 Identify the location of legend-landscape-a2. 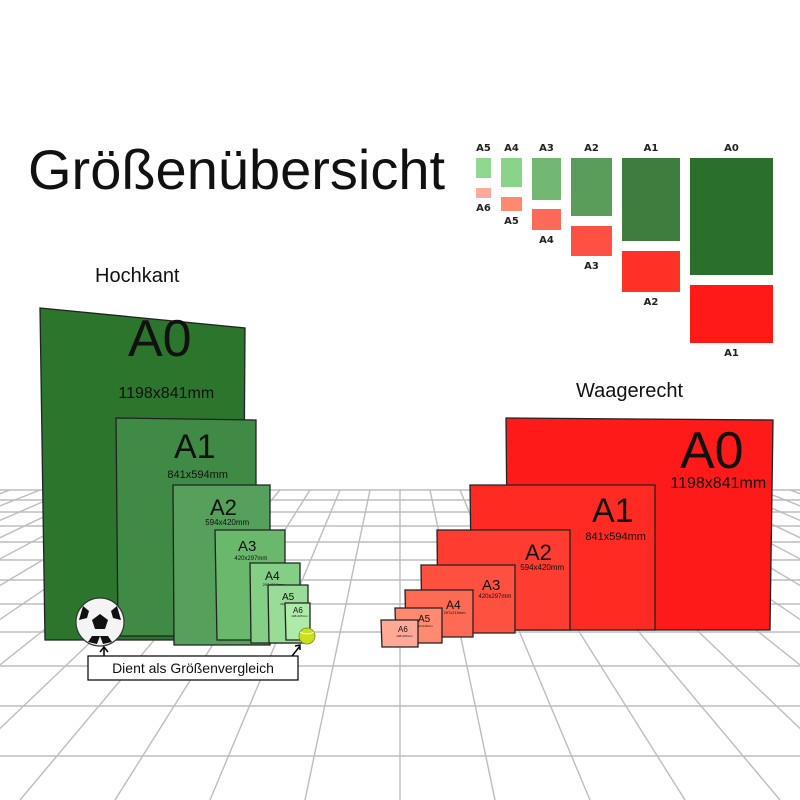
(651, 271).